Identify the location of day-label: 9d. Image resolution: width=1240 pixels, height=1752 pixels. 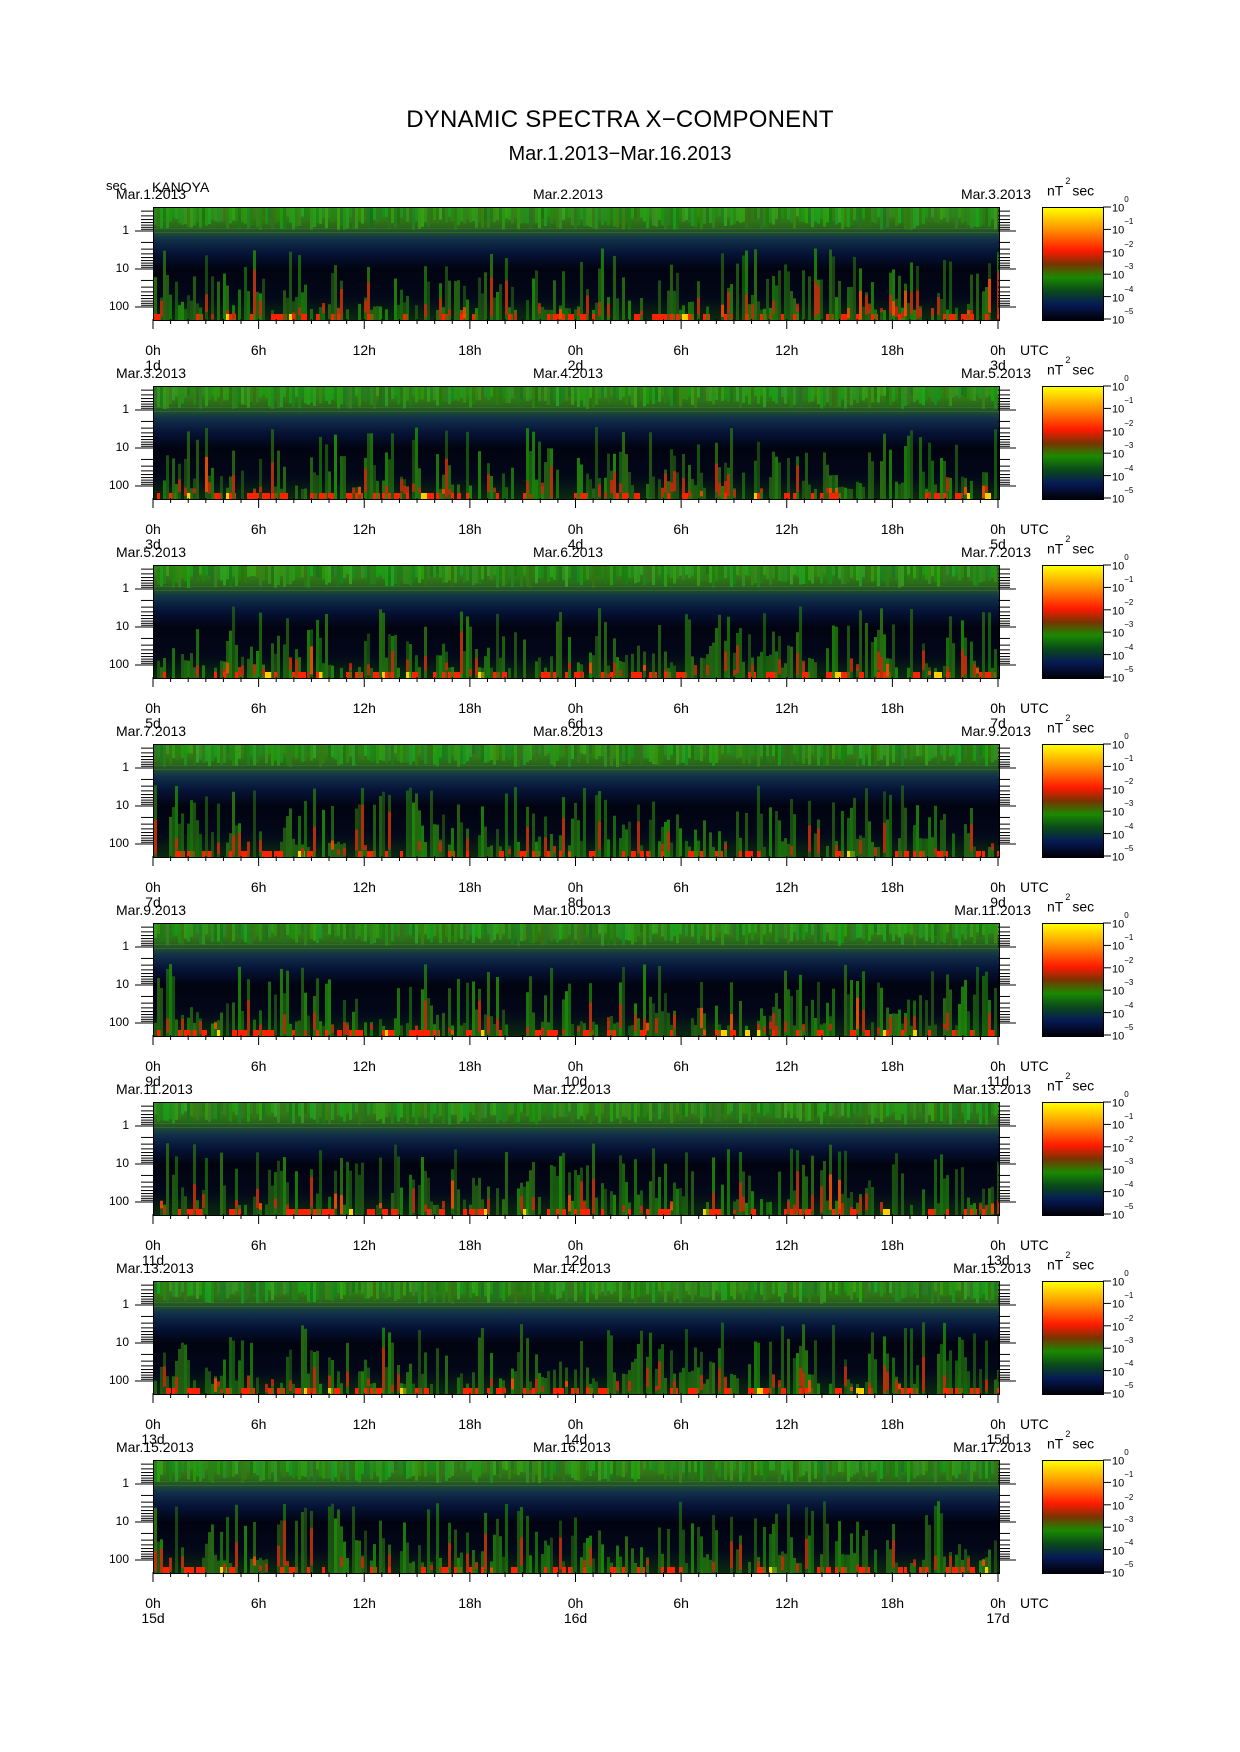
(998, 902).